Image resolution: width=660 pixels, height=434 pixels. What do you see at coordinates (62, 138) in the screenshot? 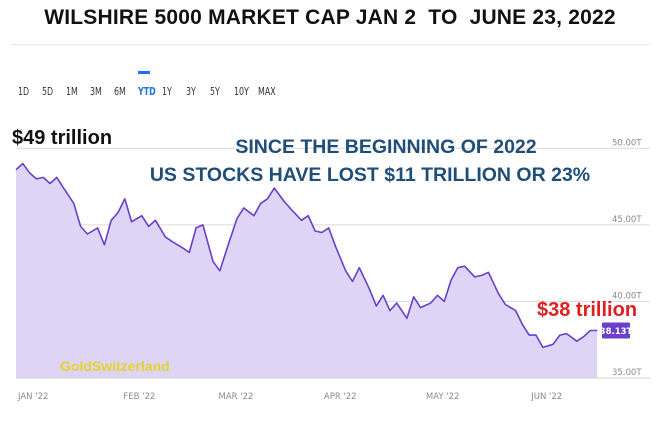
I see `start-value-annotation: $49 trillion` at bounding box center [62, 138].